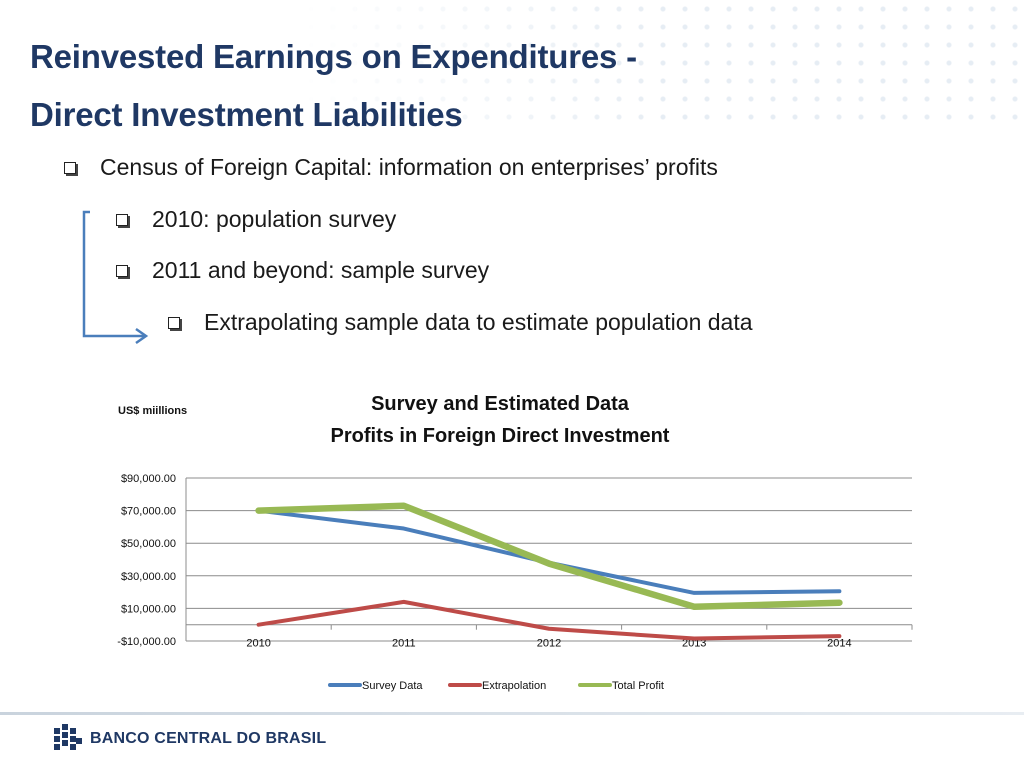 Image resolution: width=1024 pixels, height=768 pixels. I want to click on slide-title-line-2: Direct Investment Liabilities, so click(246, 114).